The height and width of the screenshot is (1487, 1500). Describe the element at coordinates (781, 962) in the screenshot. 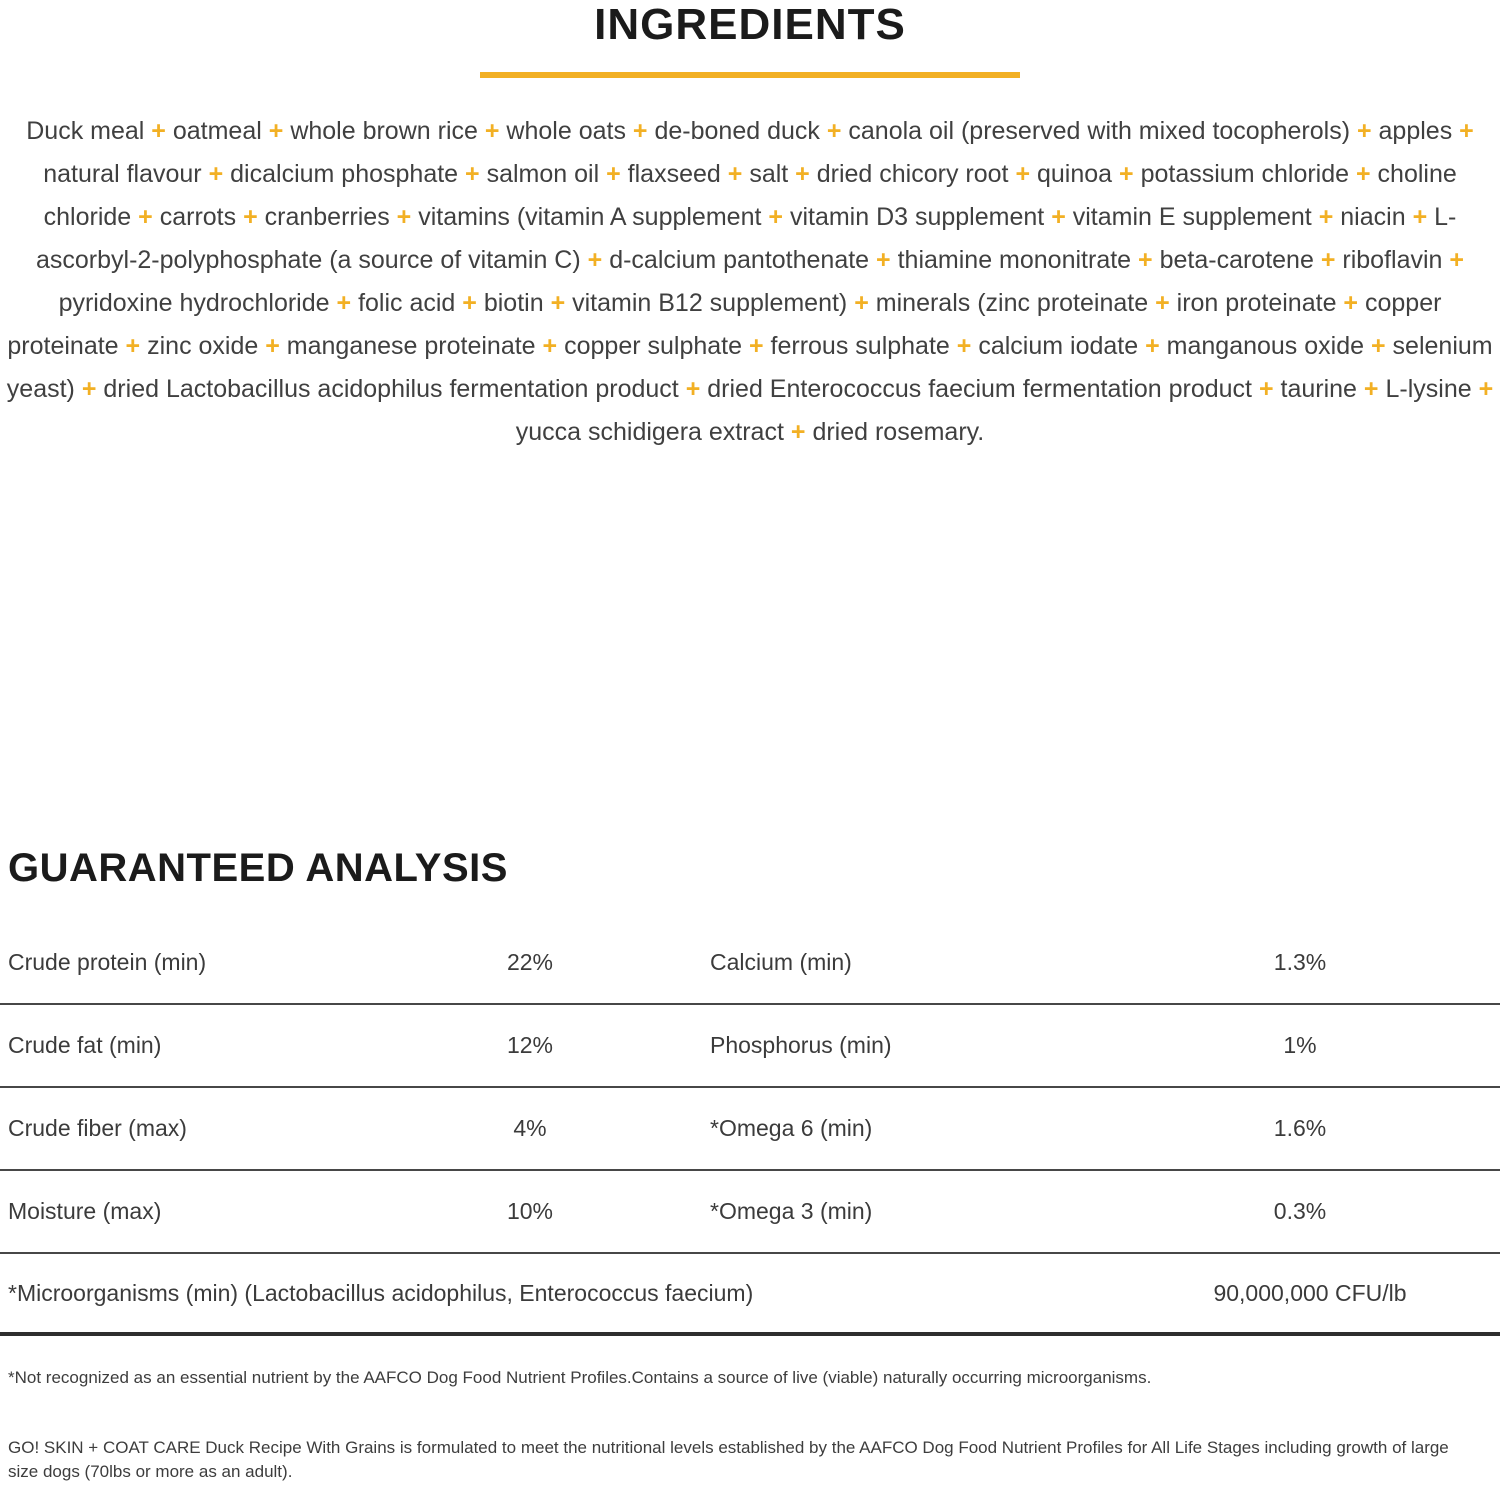

I see `analysis-label: Calcium (min)` at that location.